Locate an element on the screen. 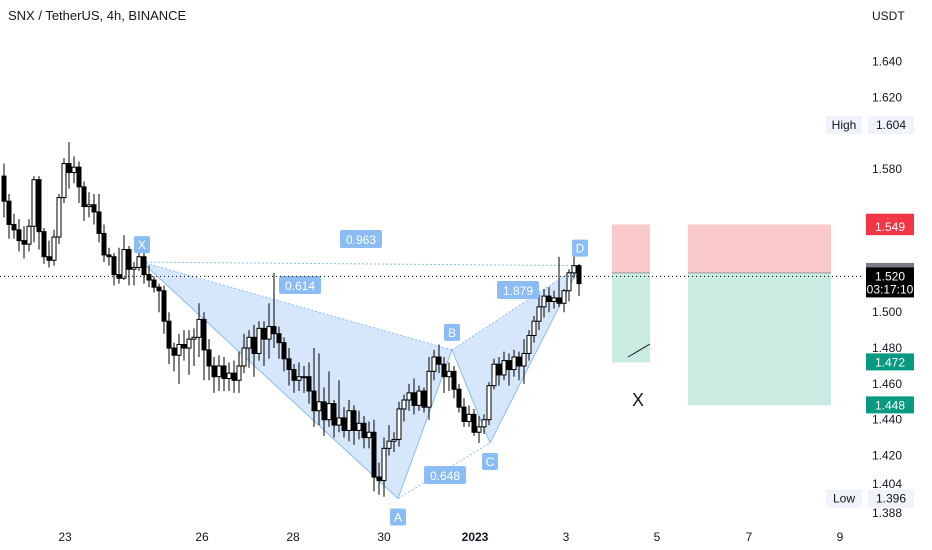  low-tag is located at coordinates (844, 498).